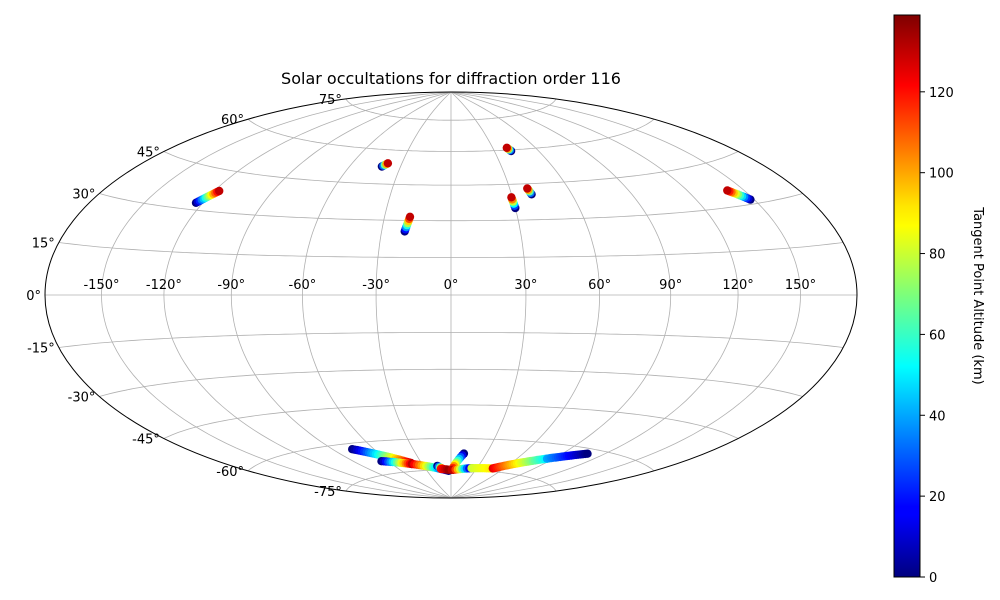 This screenshot has width=1000, height=600. I want to click on latitude-tick-label: 60°, so click(232, 120).